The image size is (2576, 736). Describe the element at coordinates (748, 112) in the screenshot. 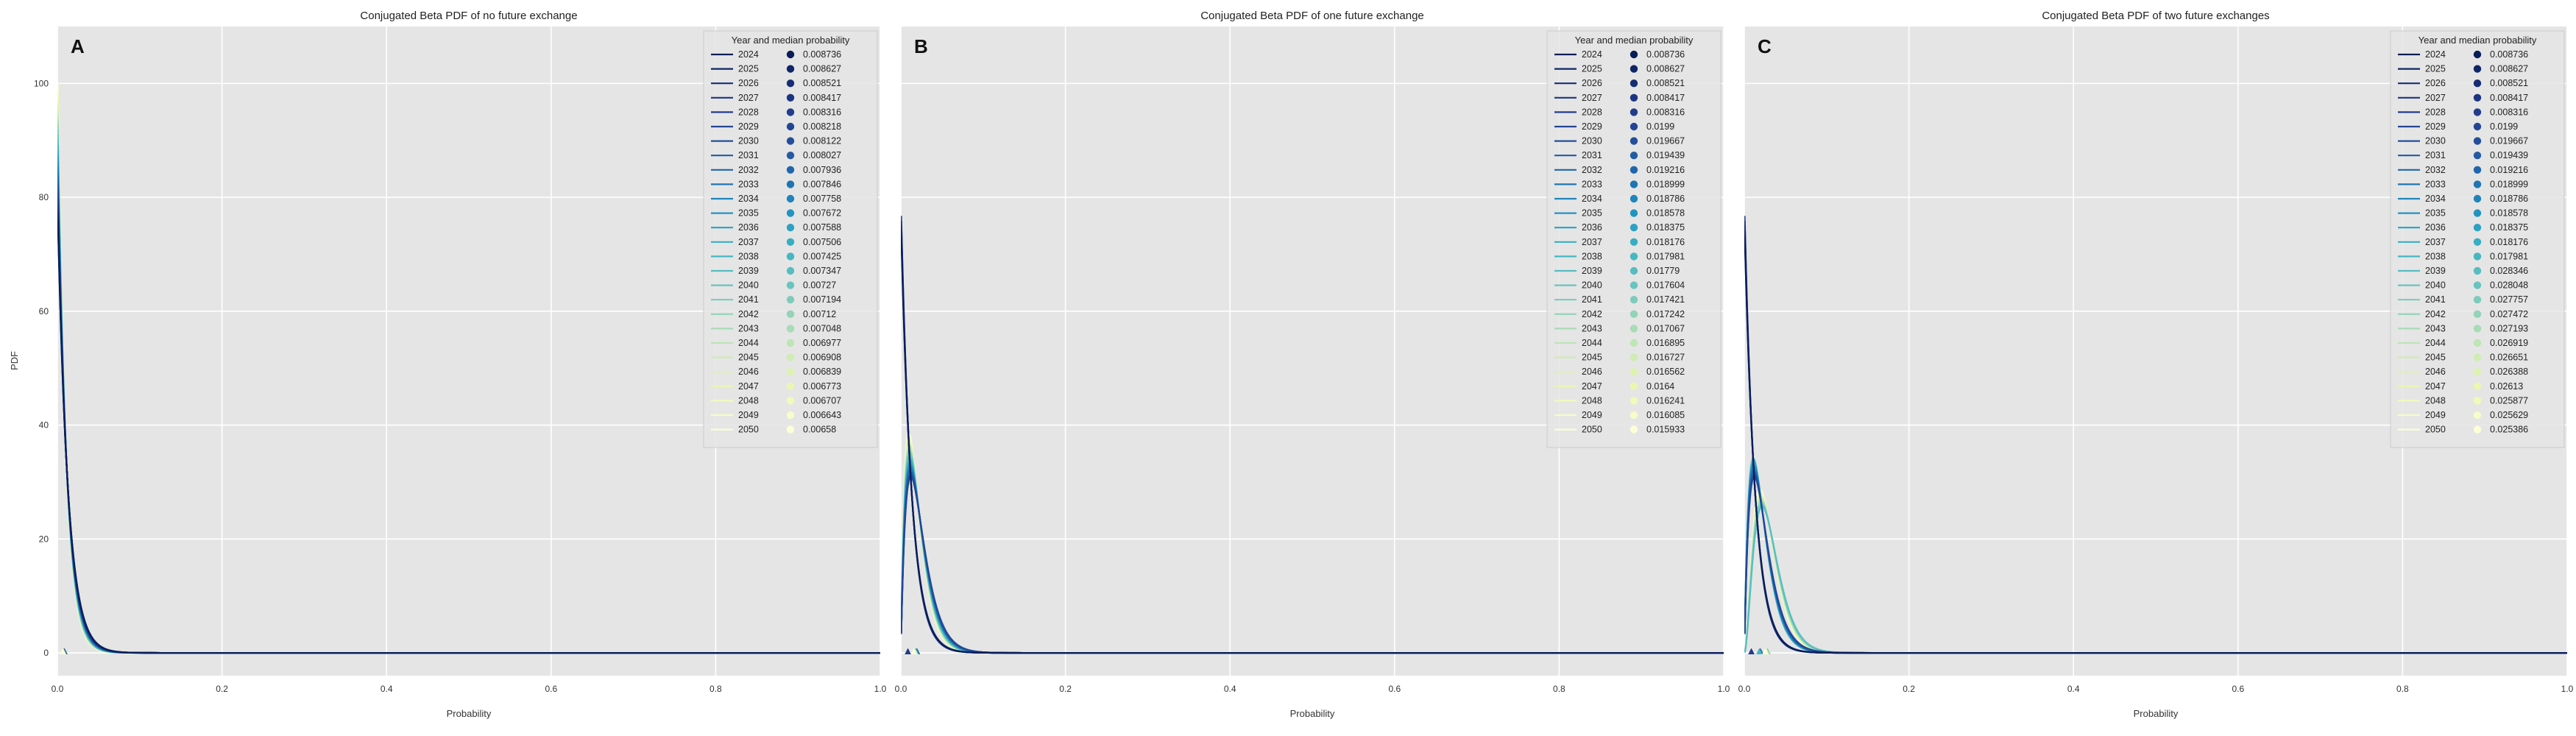

I see `legend-year-2028: 2028` at that location.